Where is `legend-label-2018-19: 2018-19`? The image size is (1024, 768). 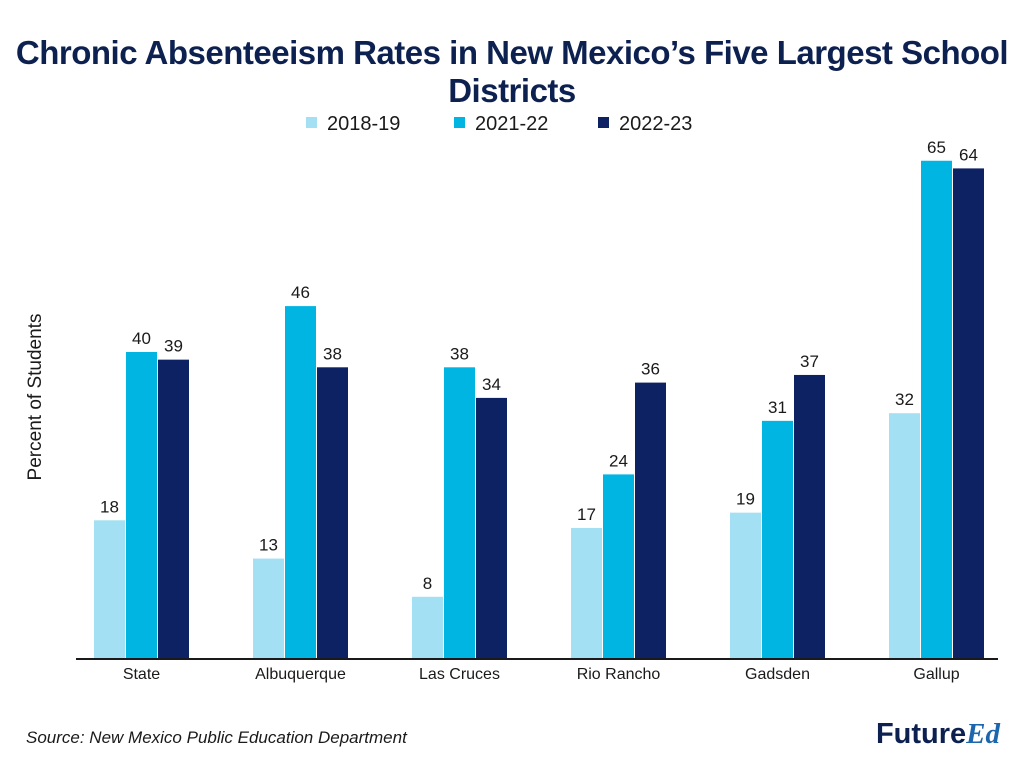
legend-label-2018-19: 2018-19 is located at coordinates (363, 124).